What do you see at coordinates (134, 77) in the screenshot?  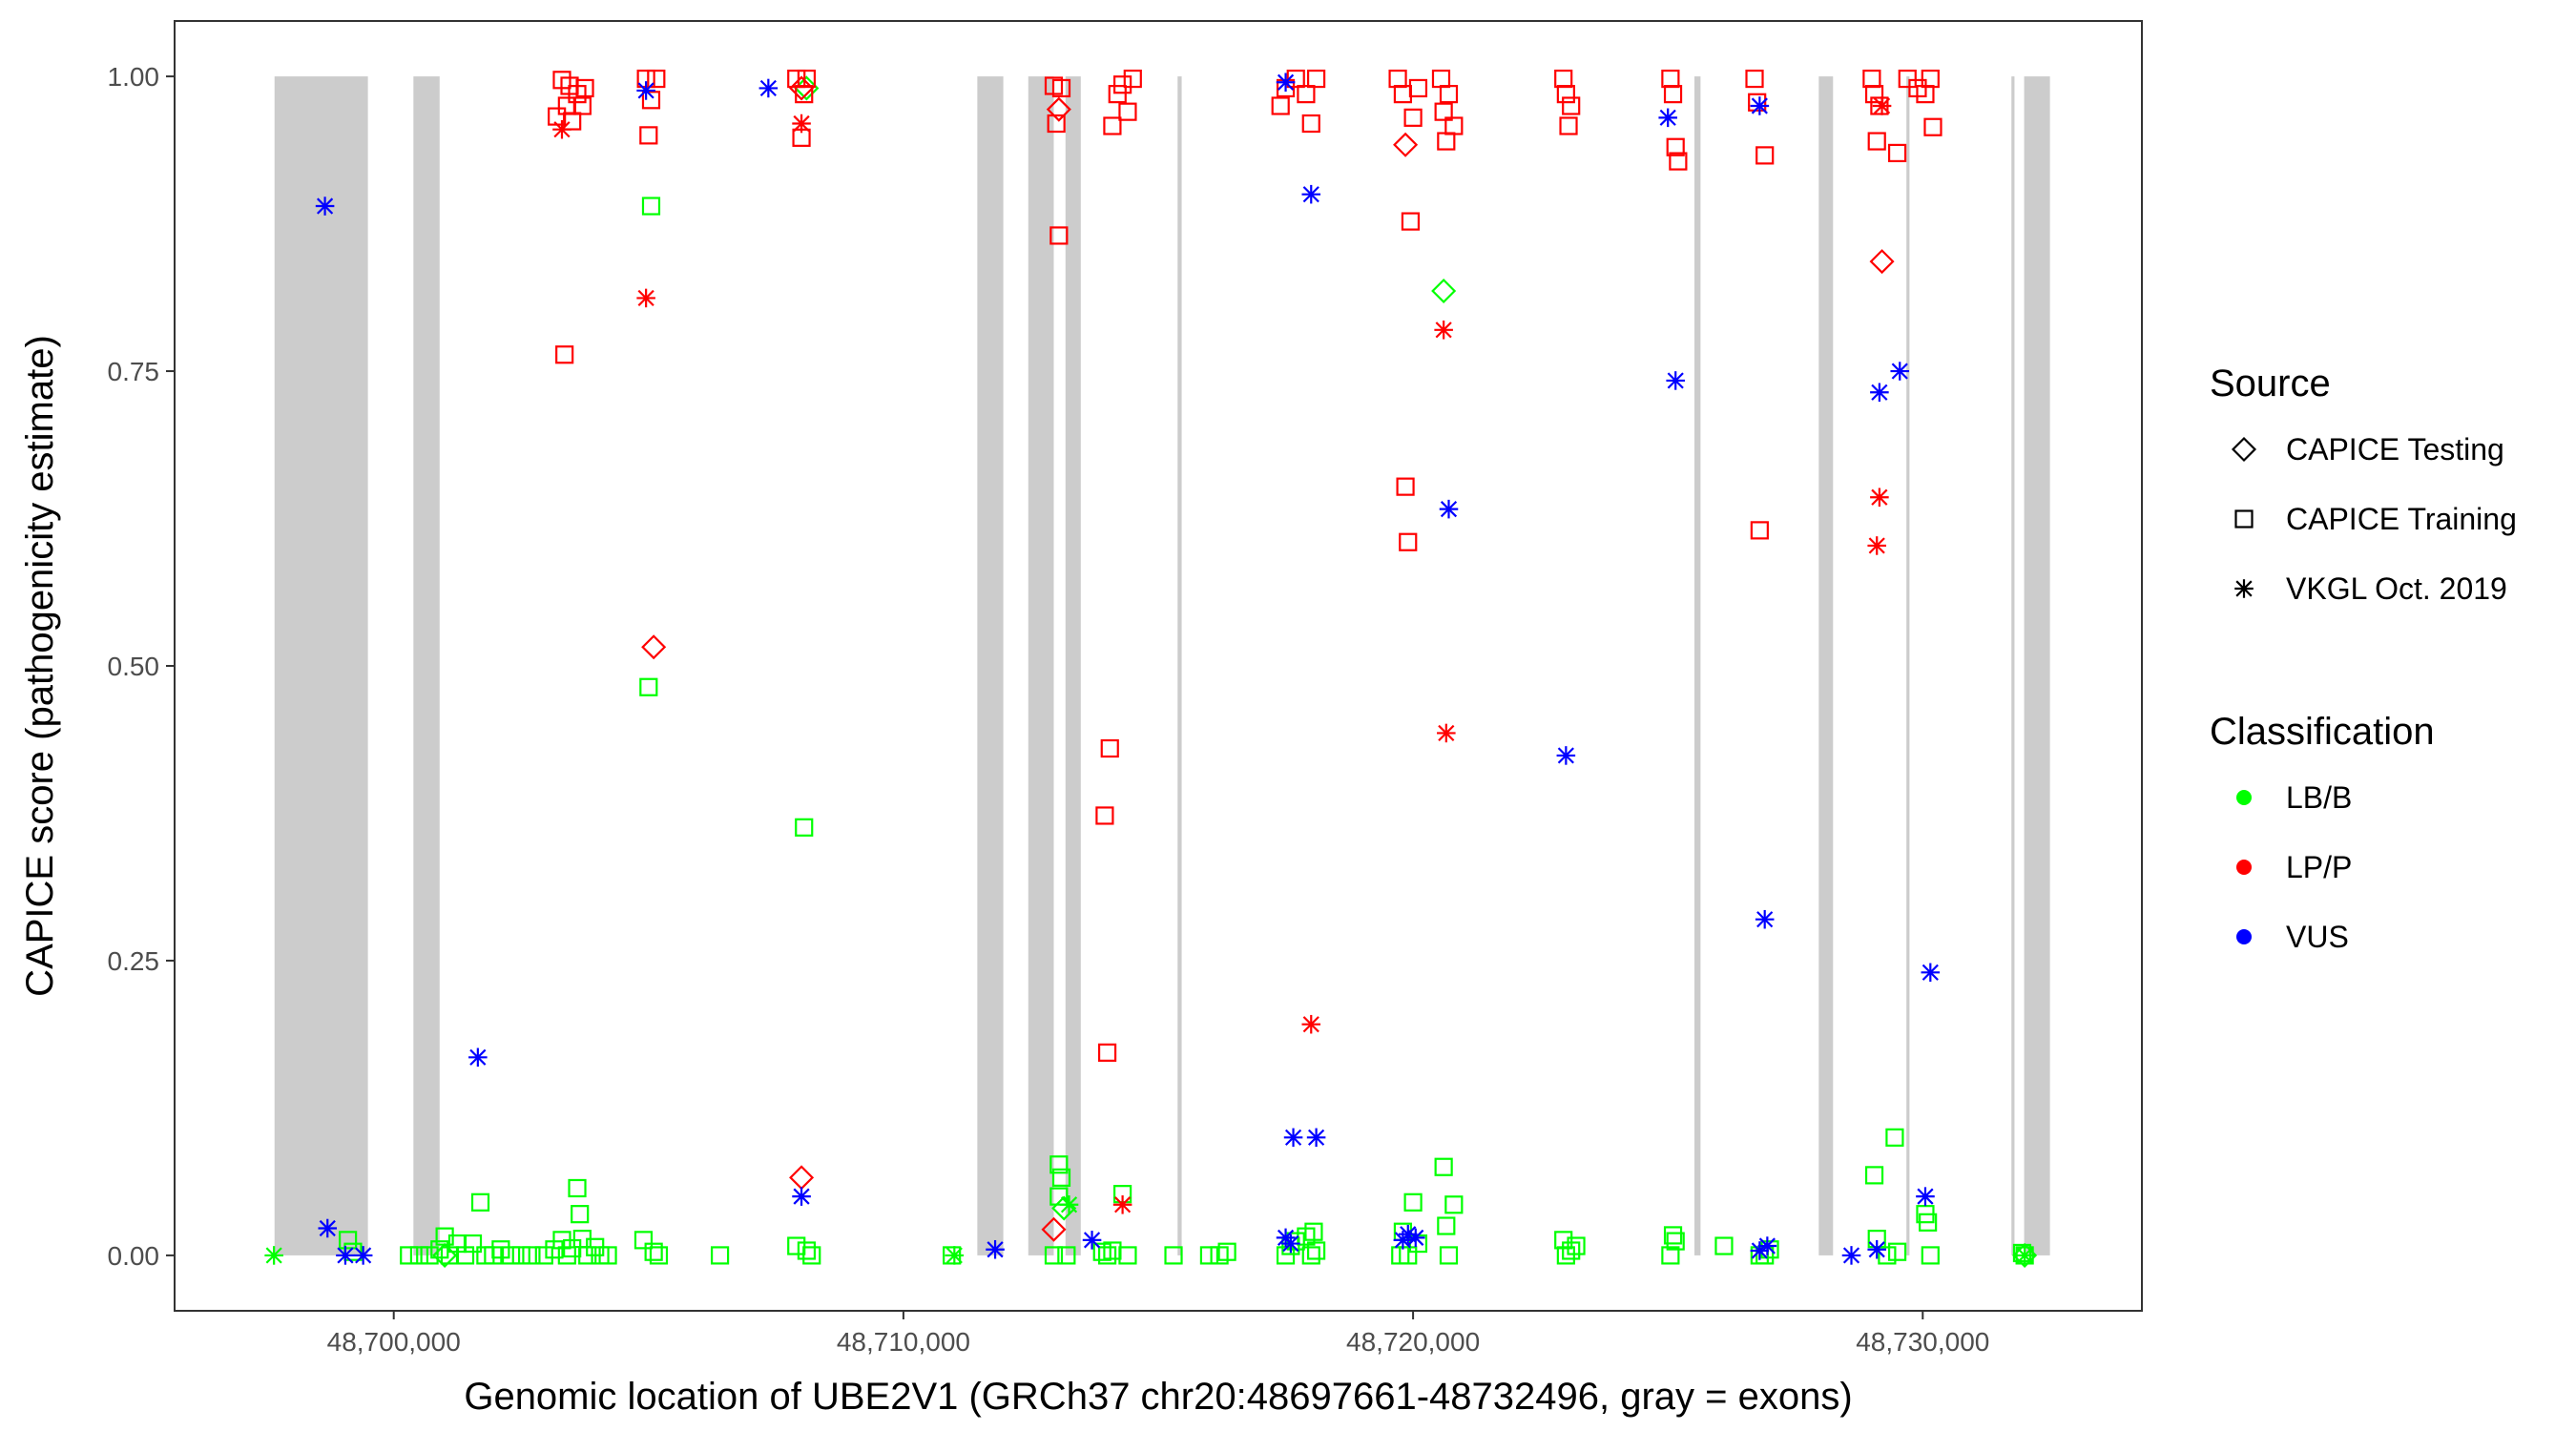 I see `y-tick-label: 1.00` at bounding box center [134, 77].